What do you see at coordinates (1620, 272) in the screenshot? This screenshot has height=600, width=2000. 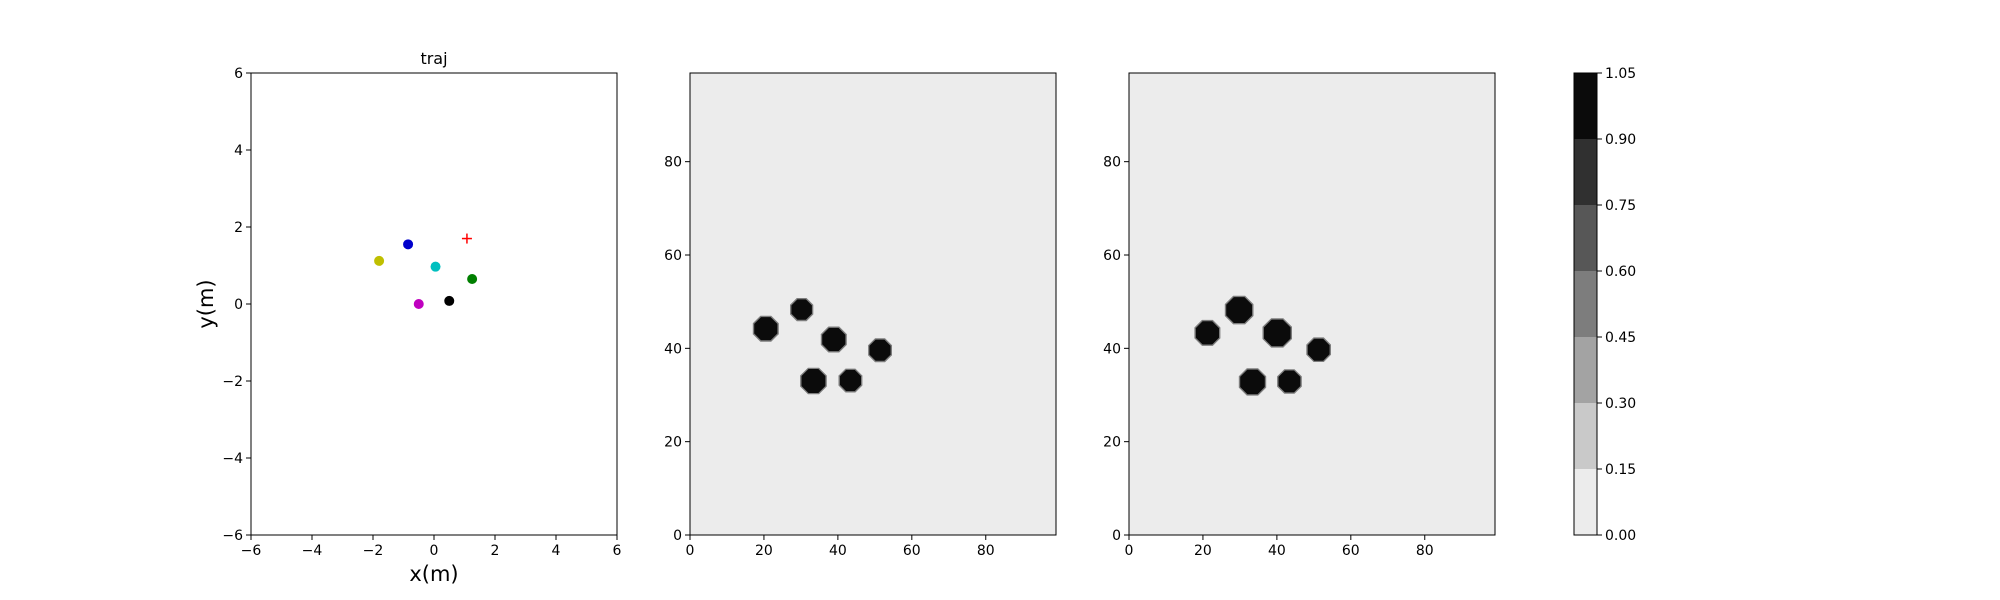 I see `colorbar-tick-label: 0.60` at bounding box center [1620, 272].